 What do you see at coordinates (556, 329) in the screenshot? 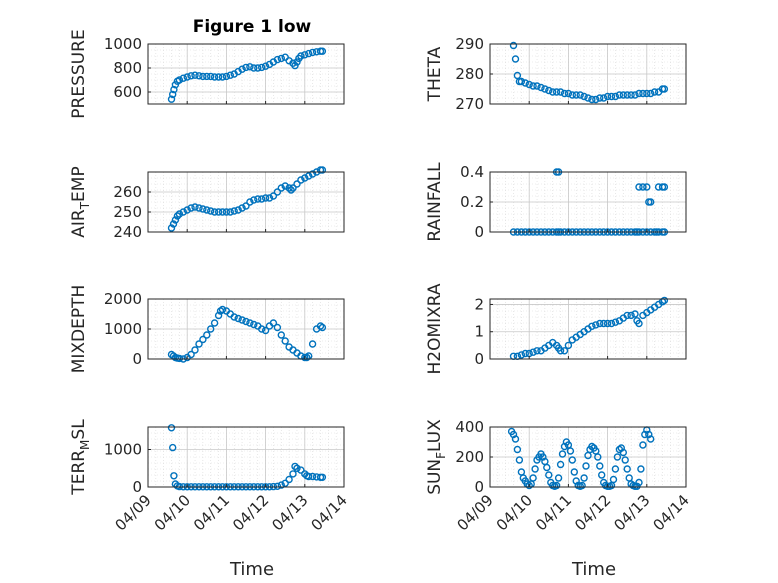
I see `subplot-h2omixra: 0 1 2 H2OMIXRA` at bounding box center [556, 329].